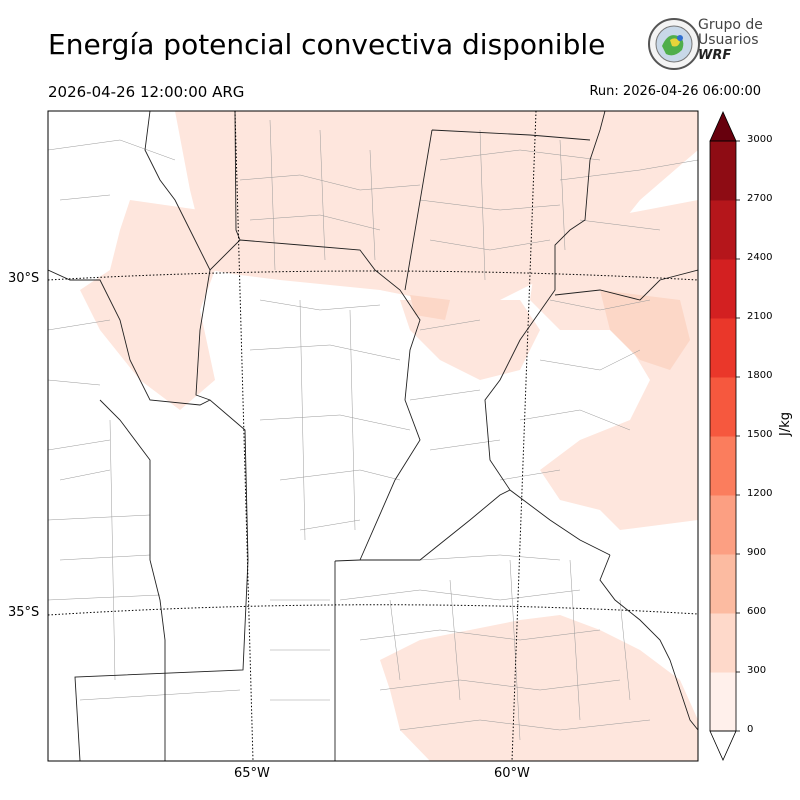  I want to click on lon-label-65w: 65°W, so click(252, 773).